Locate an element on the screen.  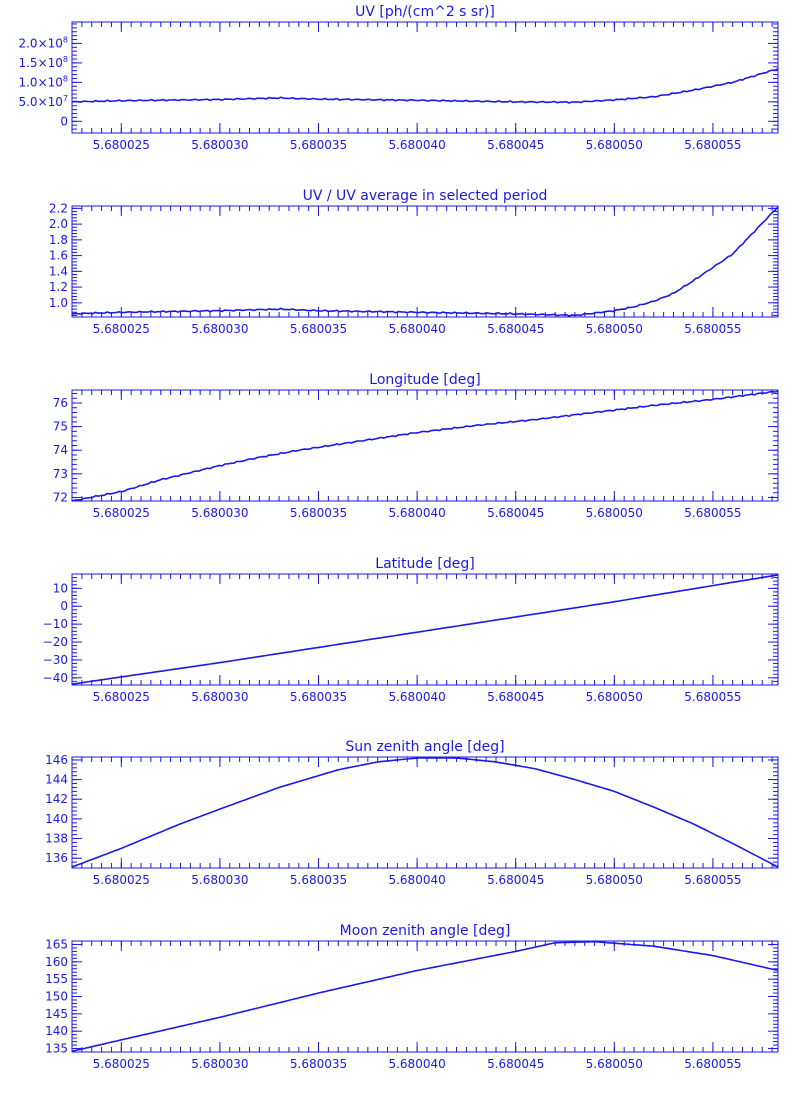
y-tick-label: 74 is located at coordinates (60, 450).